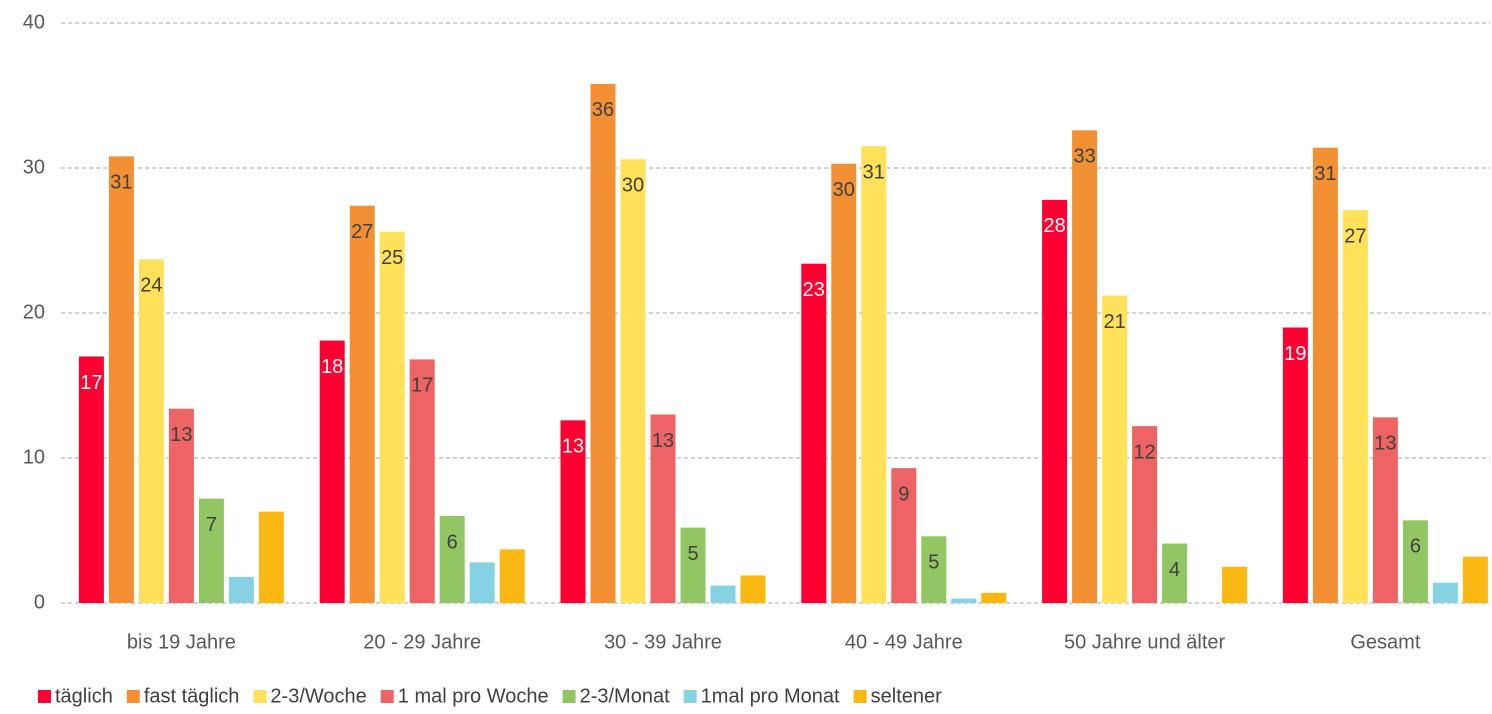  Describe the element at coordinates (904, 642) in the screenshot. I see `x-tick-label: 40 - 49 Jahre` at that location.